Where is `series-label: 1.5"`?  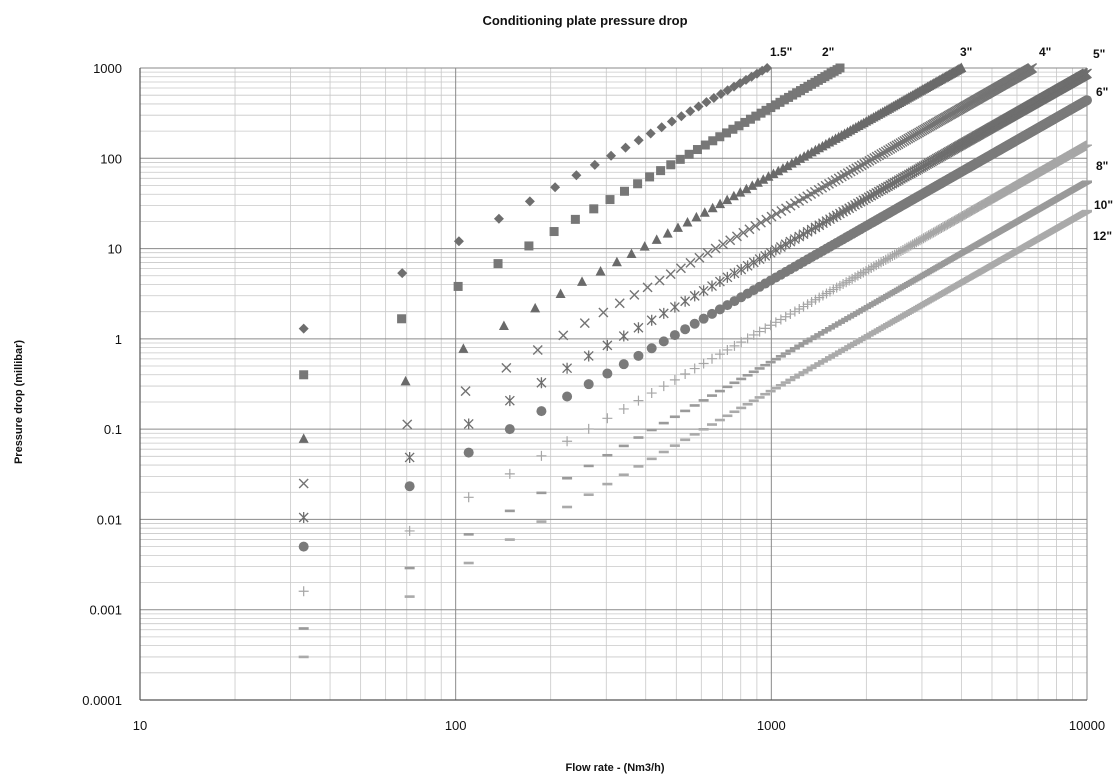 series-label: 1.5" is located at coordinates (781, 52).